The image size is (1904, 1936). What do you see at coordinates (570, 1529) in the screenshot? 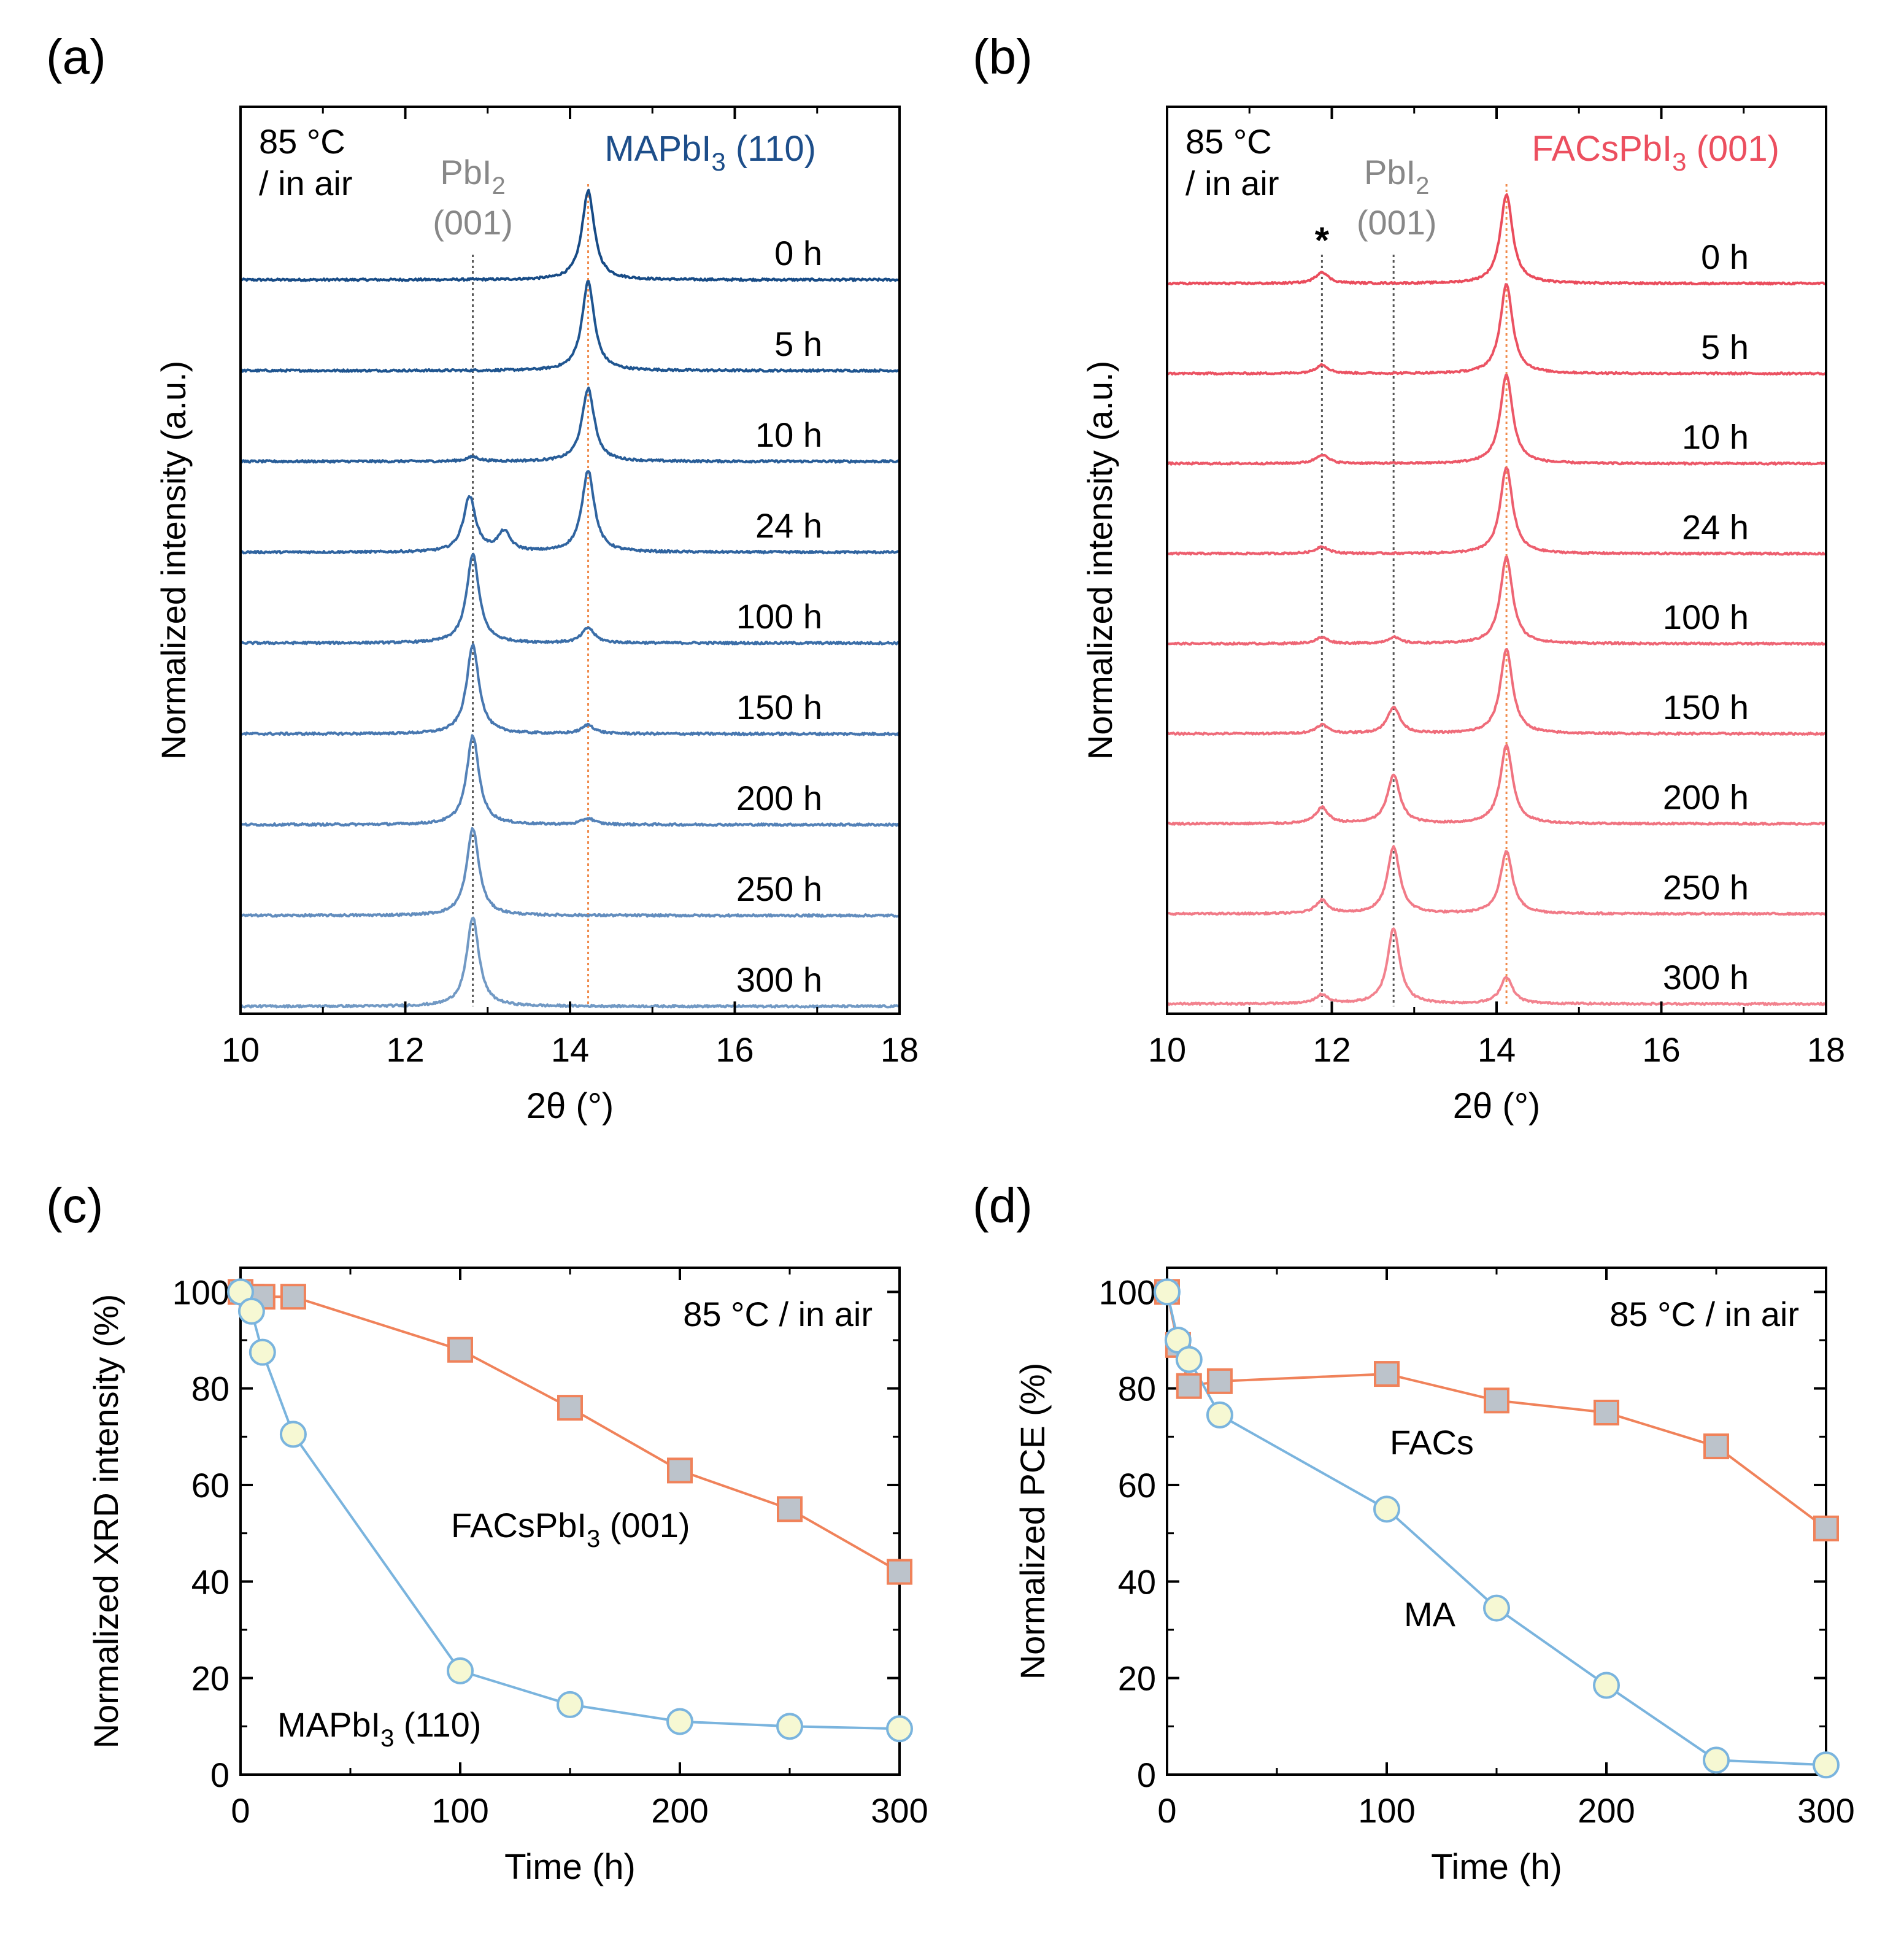
I see `series-label: FACsPbI3 (001)` at bounding box center [570, 1529].